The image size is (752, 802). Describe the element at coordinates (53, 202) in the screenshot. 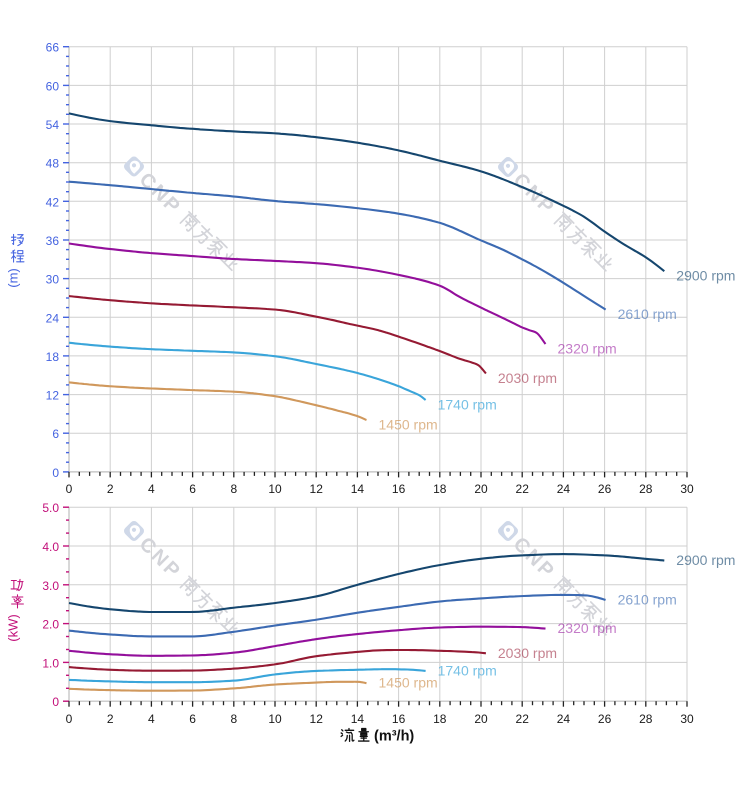

I see `svg-text: 42` at that location.